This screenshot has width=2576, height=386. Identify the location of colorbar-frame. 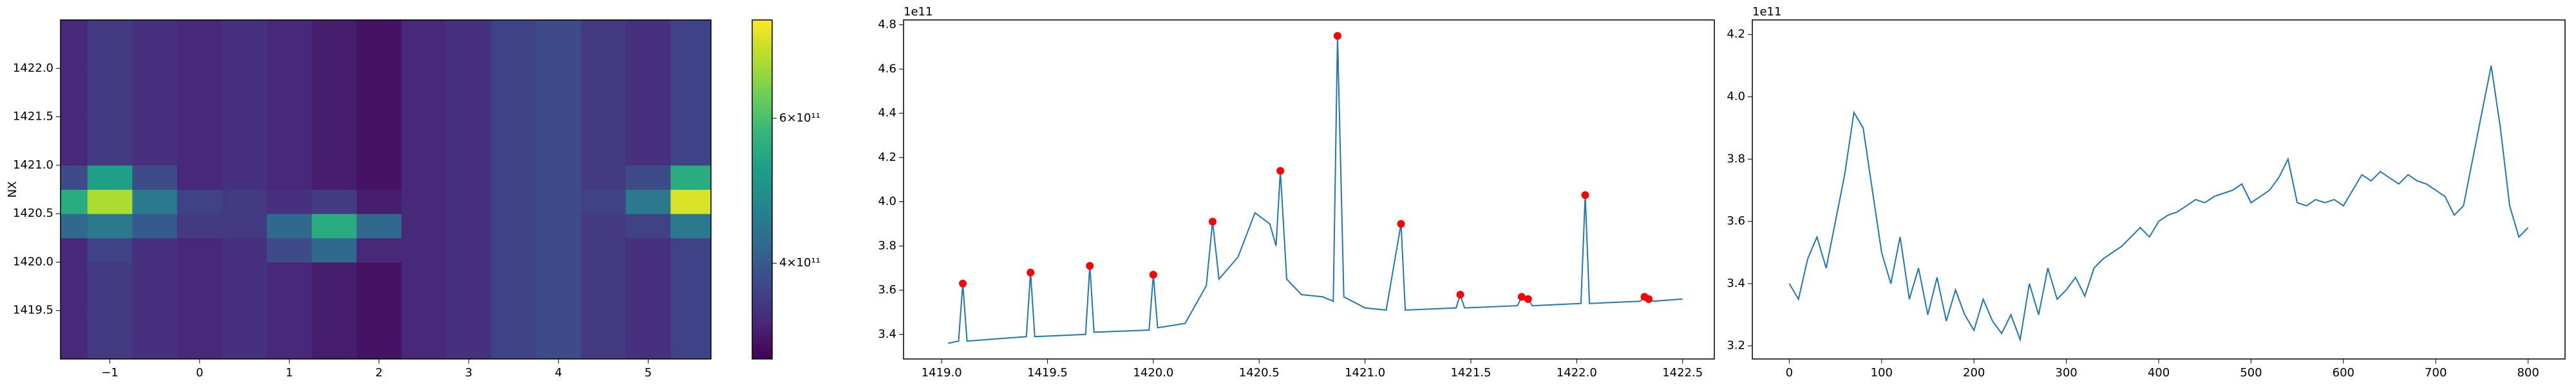
(762, 189).